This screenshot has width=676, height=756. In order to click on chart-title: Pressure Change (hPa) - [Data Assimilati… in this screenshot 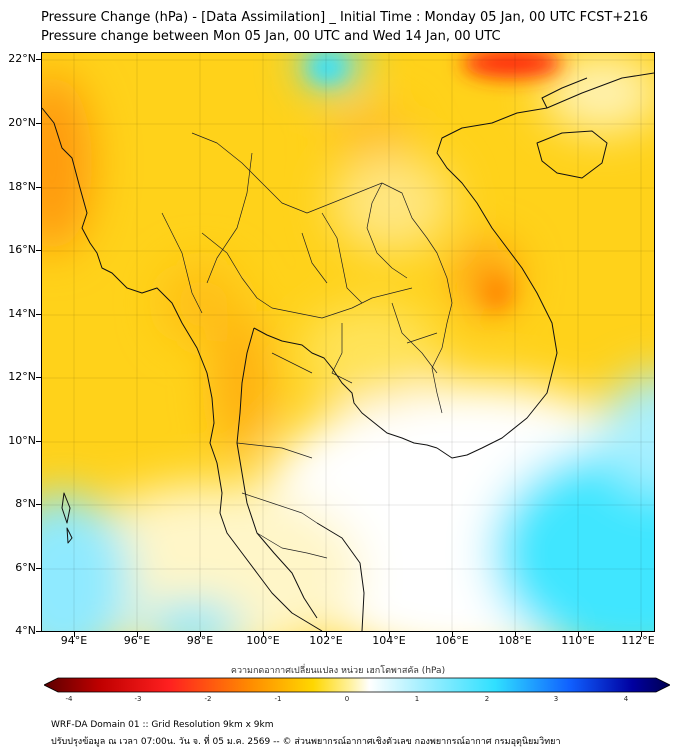, I will do `click(345, 17)`.